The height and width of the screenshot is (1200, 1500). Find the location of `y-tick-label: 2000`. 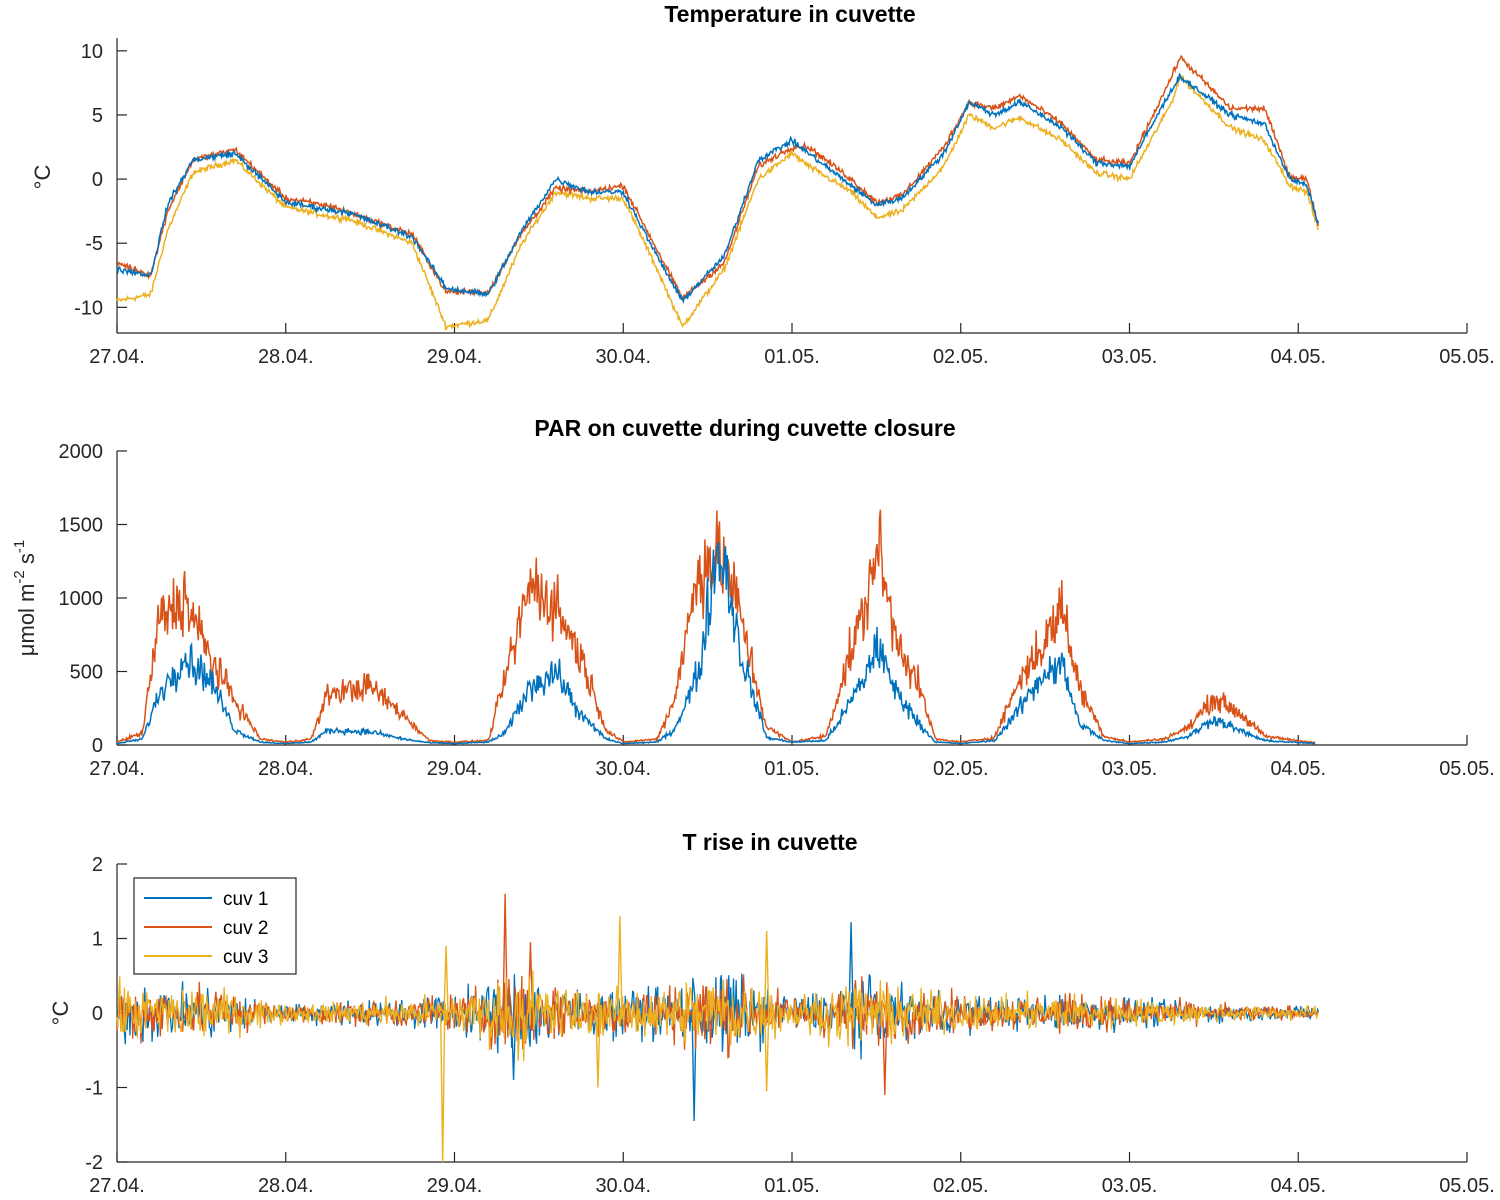

y-tick-label: 2000 is located at coordinates (81, 452).